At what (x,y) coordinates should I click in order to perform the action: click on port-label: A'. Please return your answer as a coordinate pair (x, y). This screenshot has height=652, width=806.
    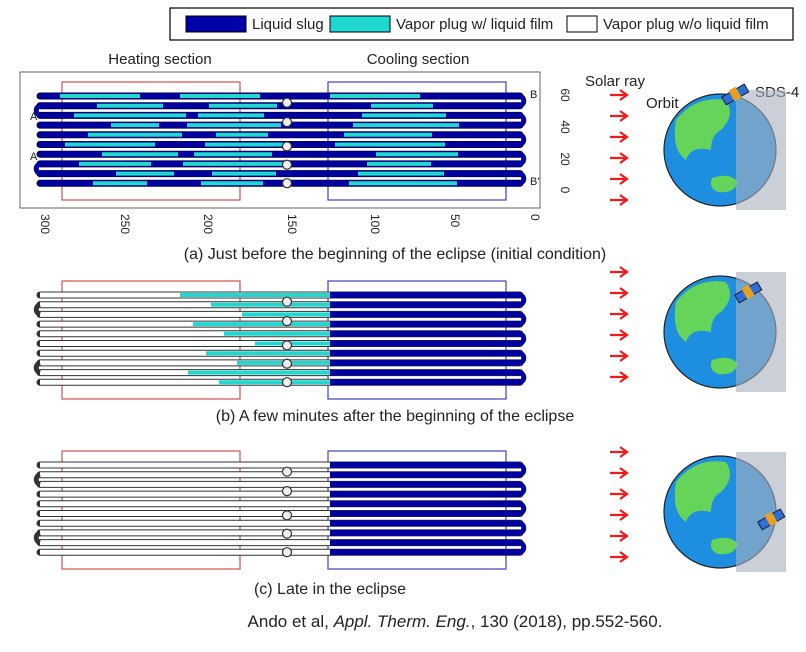
    Looking at the image, I should click on (34, 117).